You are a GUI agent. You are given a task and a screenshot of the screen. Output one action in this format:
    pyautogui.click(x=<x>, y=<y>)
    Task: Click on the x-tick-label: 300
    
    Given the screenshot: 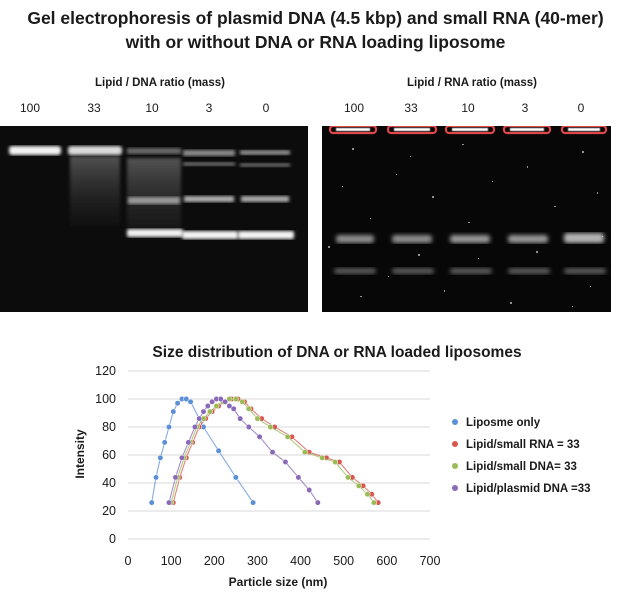 What is the action you would take?
    pyautogui.click(x=257, y=561)
    